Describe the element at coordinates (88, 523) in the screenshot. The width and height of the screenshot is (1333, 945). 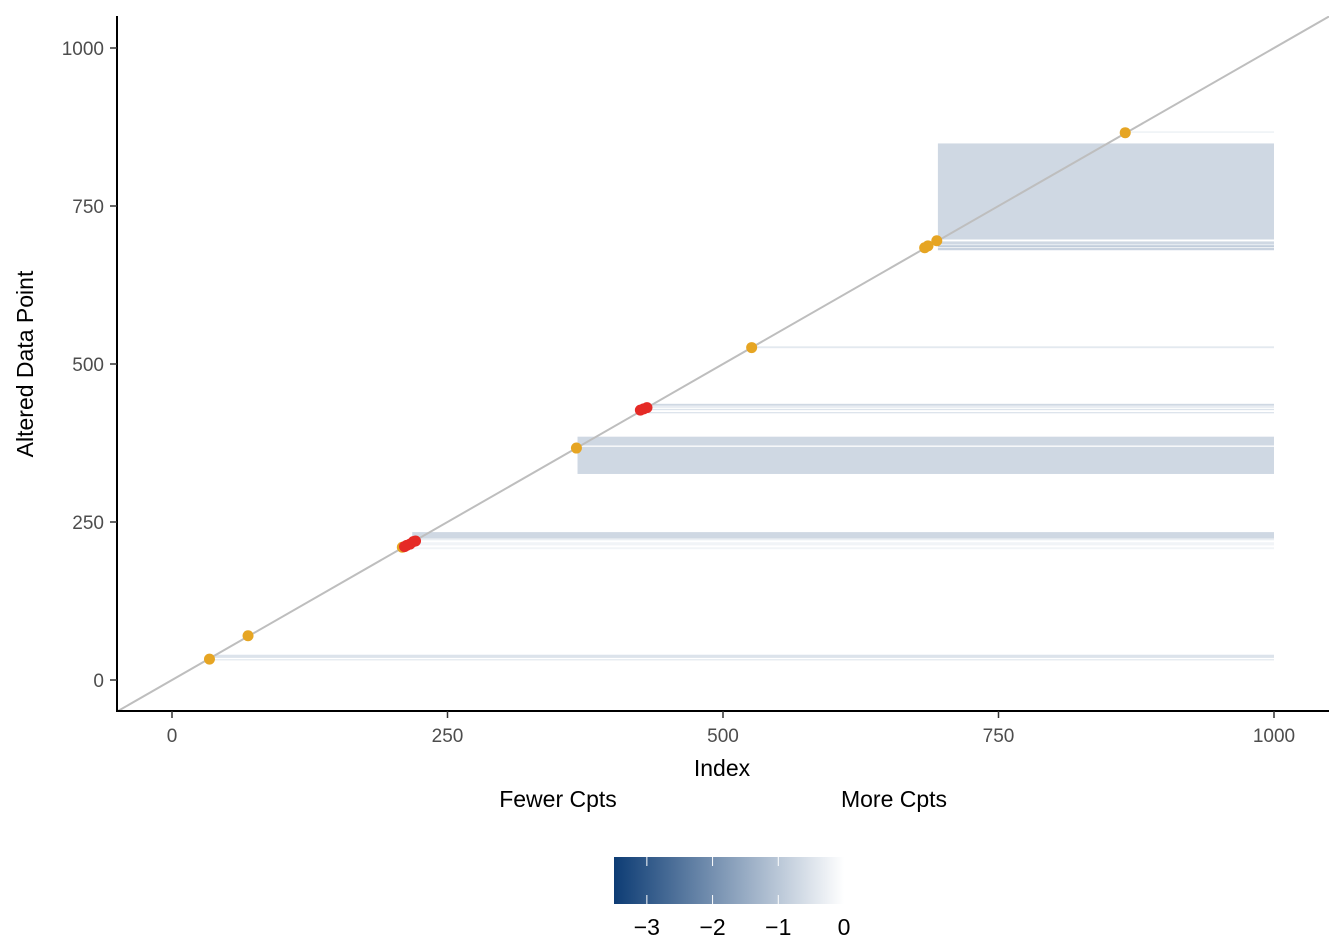
I see `y-tick-label: 250` at that location.